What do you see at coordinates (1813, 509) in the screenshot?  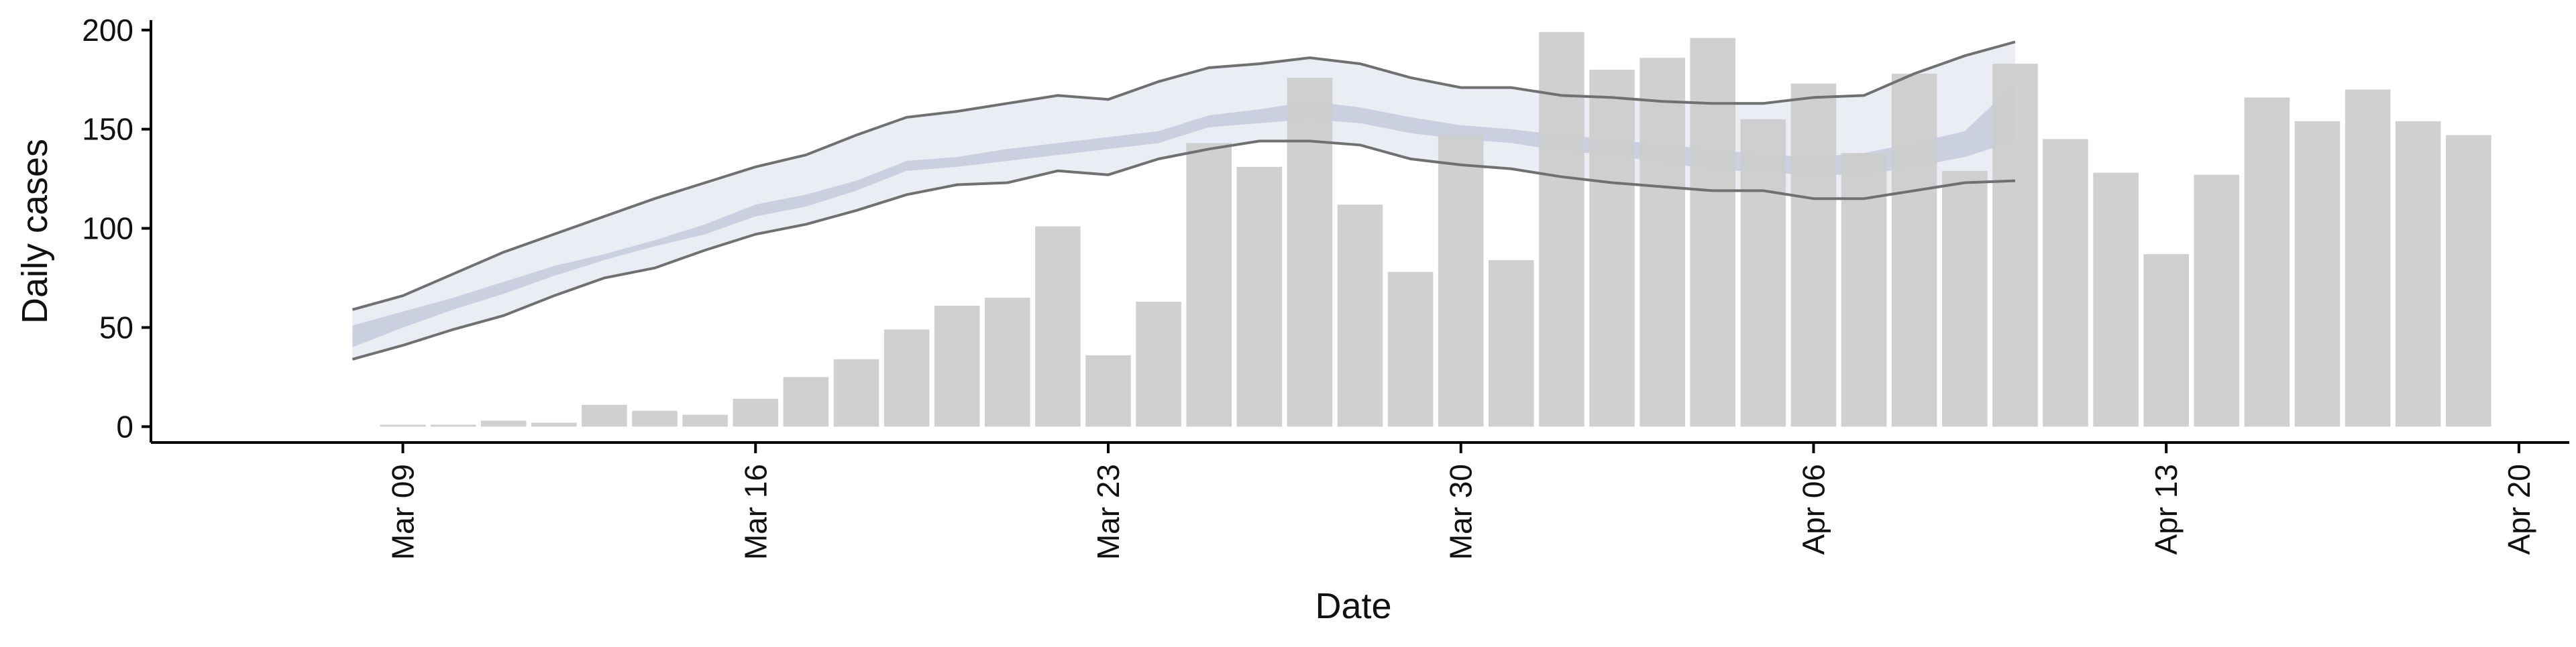 I see `x-tick-label: Apr 06` at bounding box center [1813, 509].